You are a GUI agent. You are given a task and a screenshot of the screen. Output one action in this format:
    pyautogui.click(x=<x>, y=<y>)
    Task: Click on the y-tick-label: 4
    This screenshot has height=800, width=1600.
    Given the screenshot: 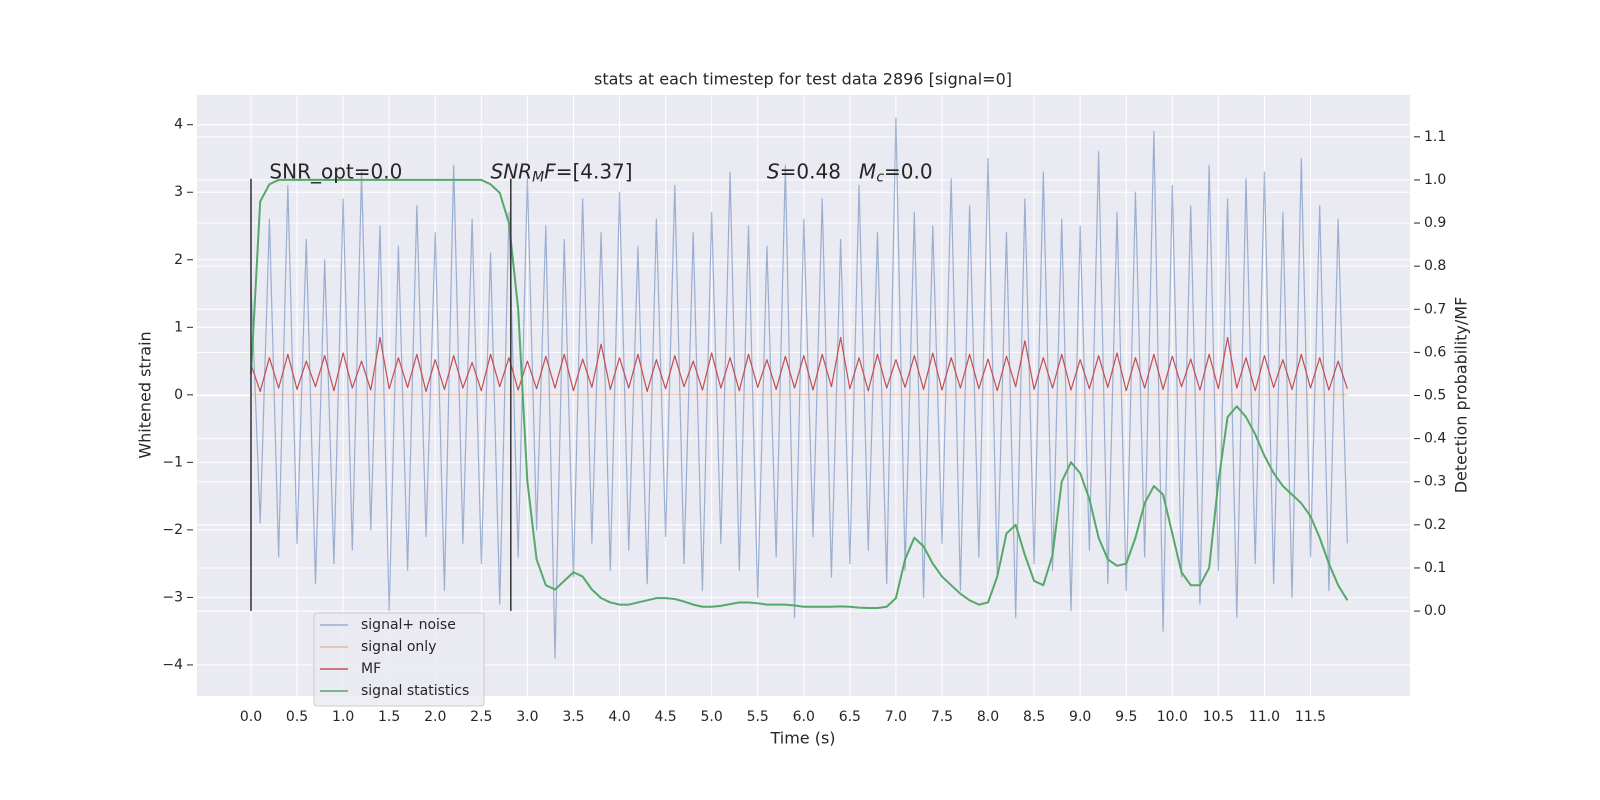 What is the action you would take?
    pyautogui.click(x=178, y=125)
    